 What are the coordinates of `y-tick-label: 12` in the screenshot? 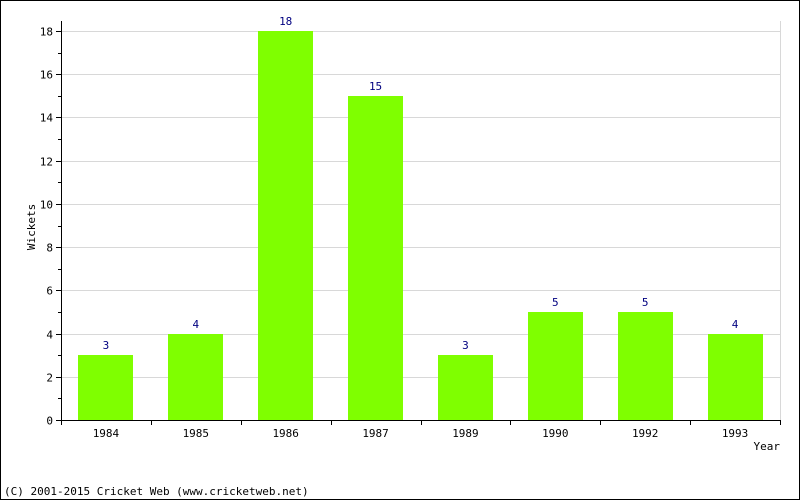 It's located at (46, 162).